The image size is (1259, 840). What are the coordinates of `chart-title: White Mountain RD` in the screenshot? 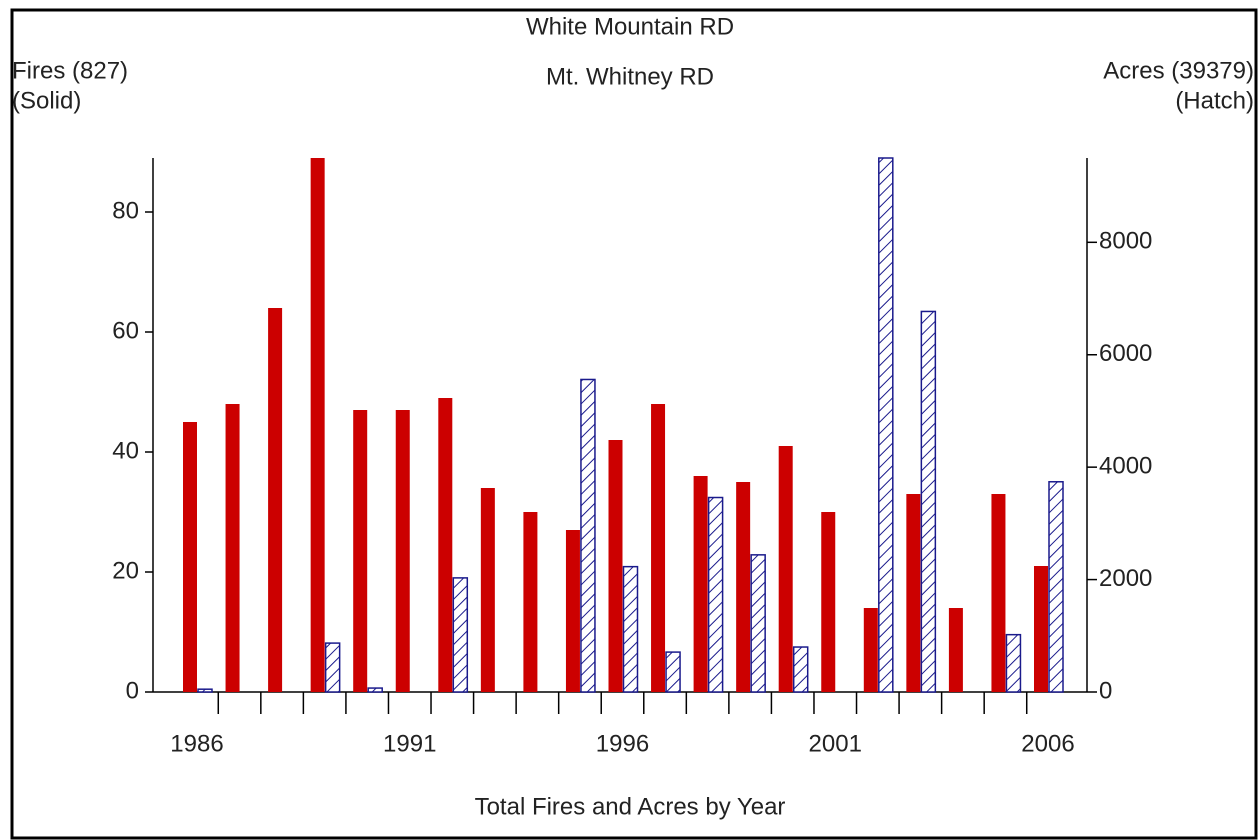 It's located at (630, 26).